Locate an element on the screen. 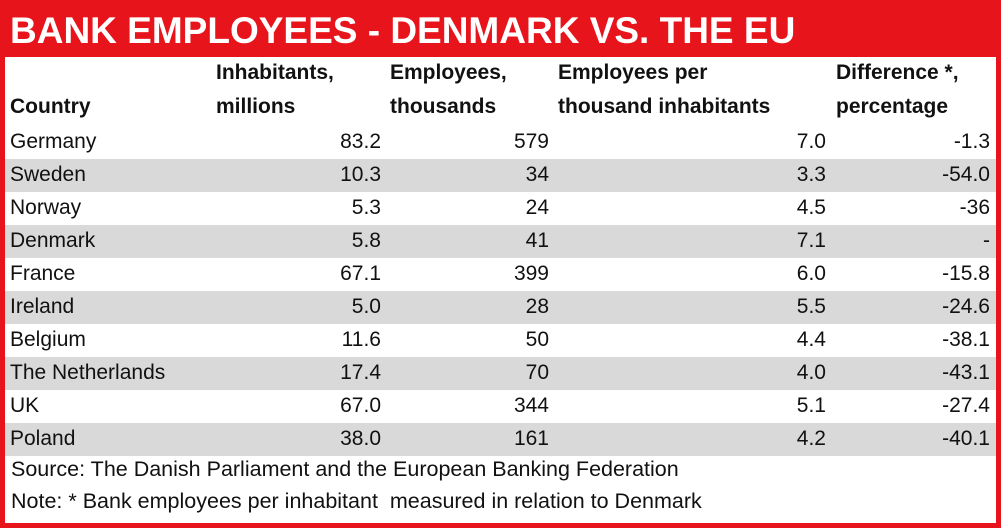 This screenshot has width=1001, height=528. country-cell: The Netherlands is located at coordinates (88, 372).